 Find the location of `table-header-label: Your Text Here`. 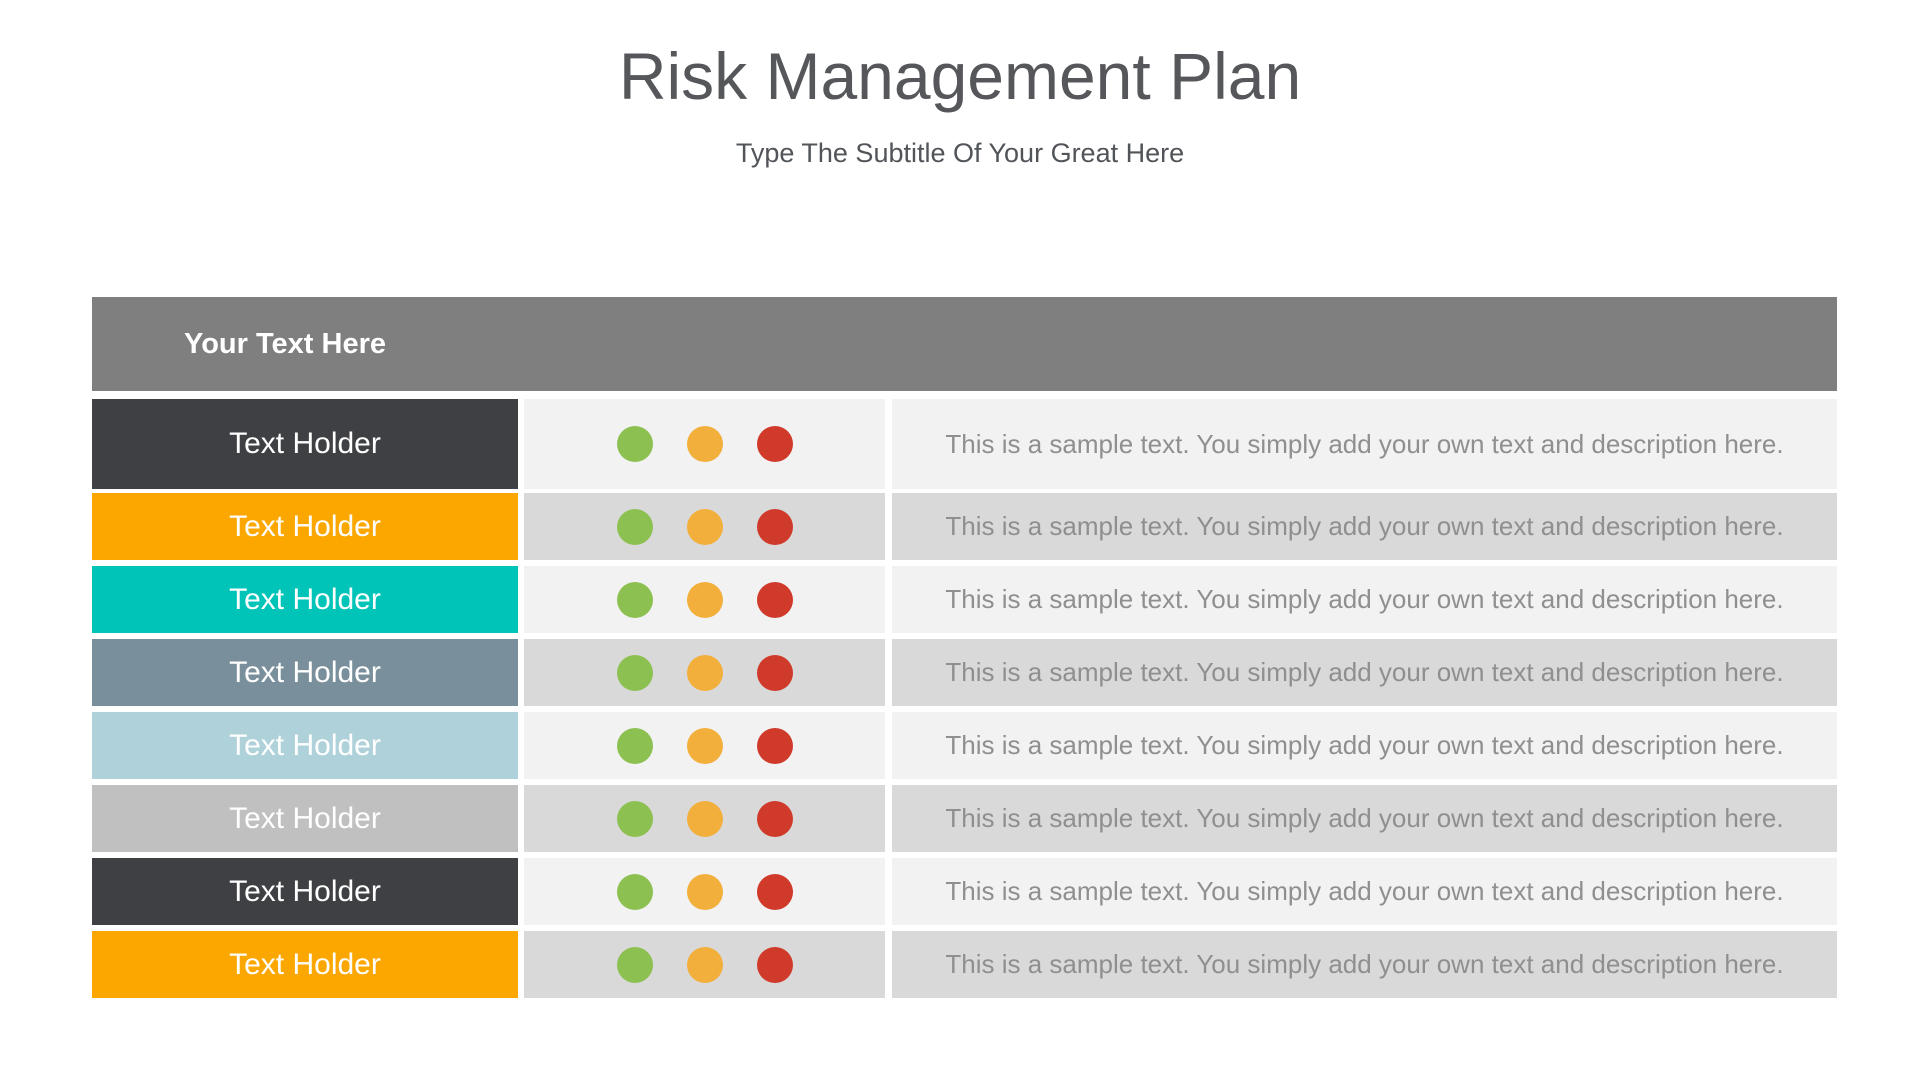

table-header-label: Your Text Here is located at coordinates (285, 343).